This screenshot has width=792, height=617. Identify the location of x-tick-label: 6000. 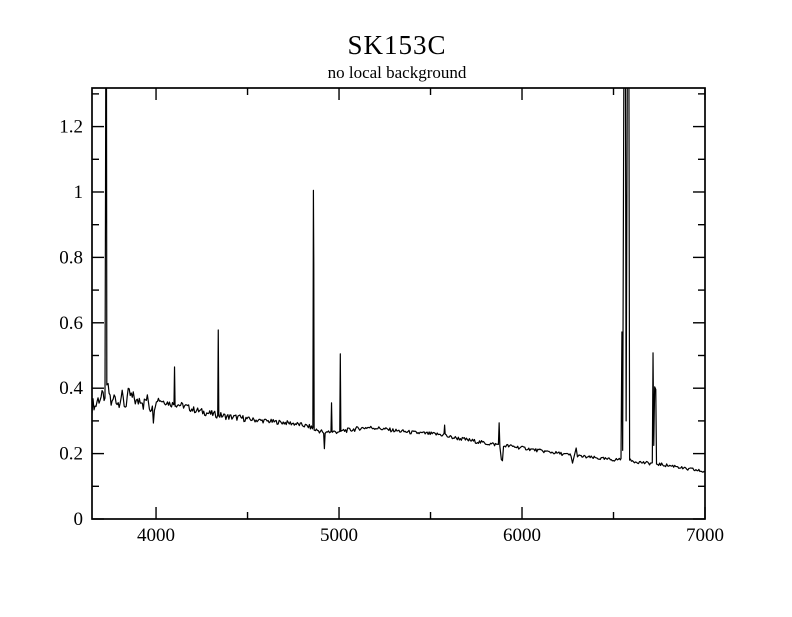
(522, 535).